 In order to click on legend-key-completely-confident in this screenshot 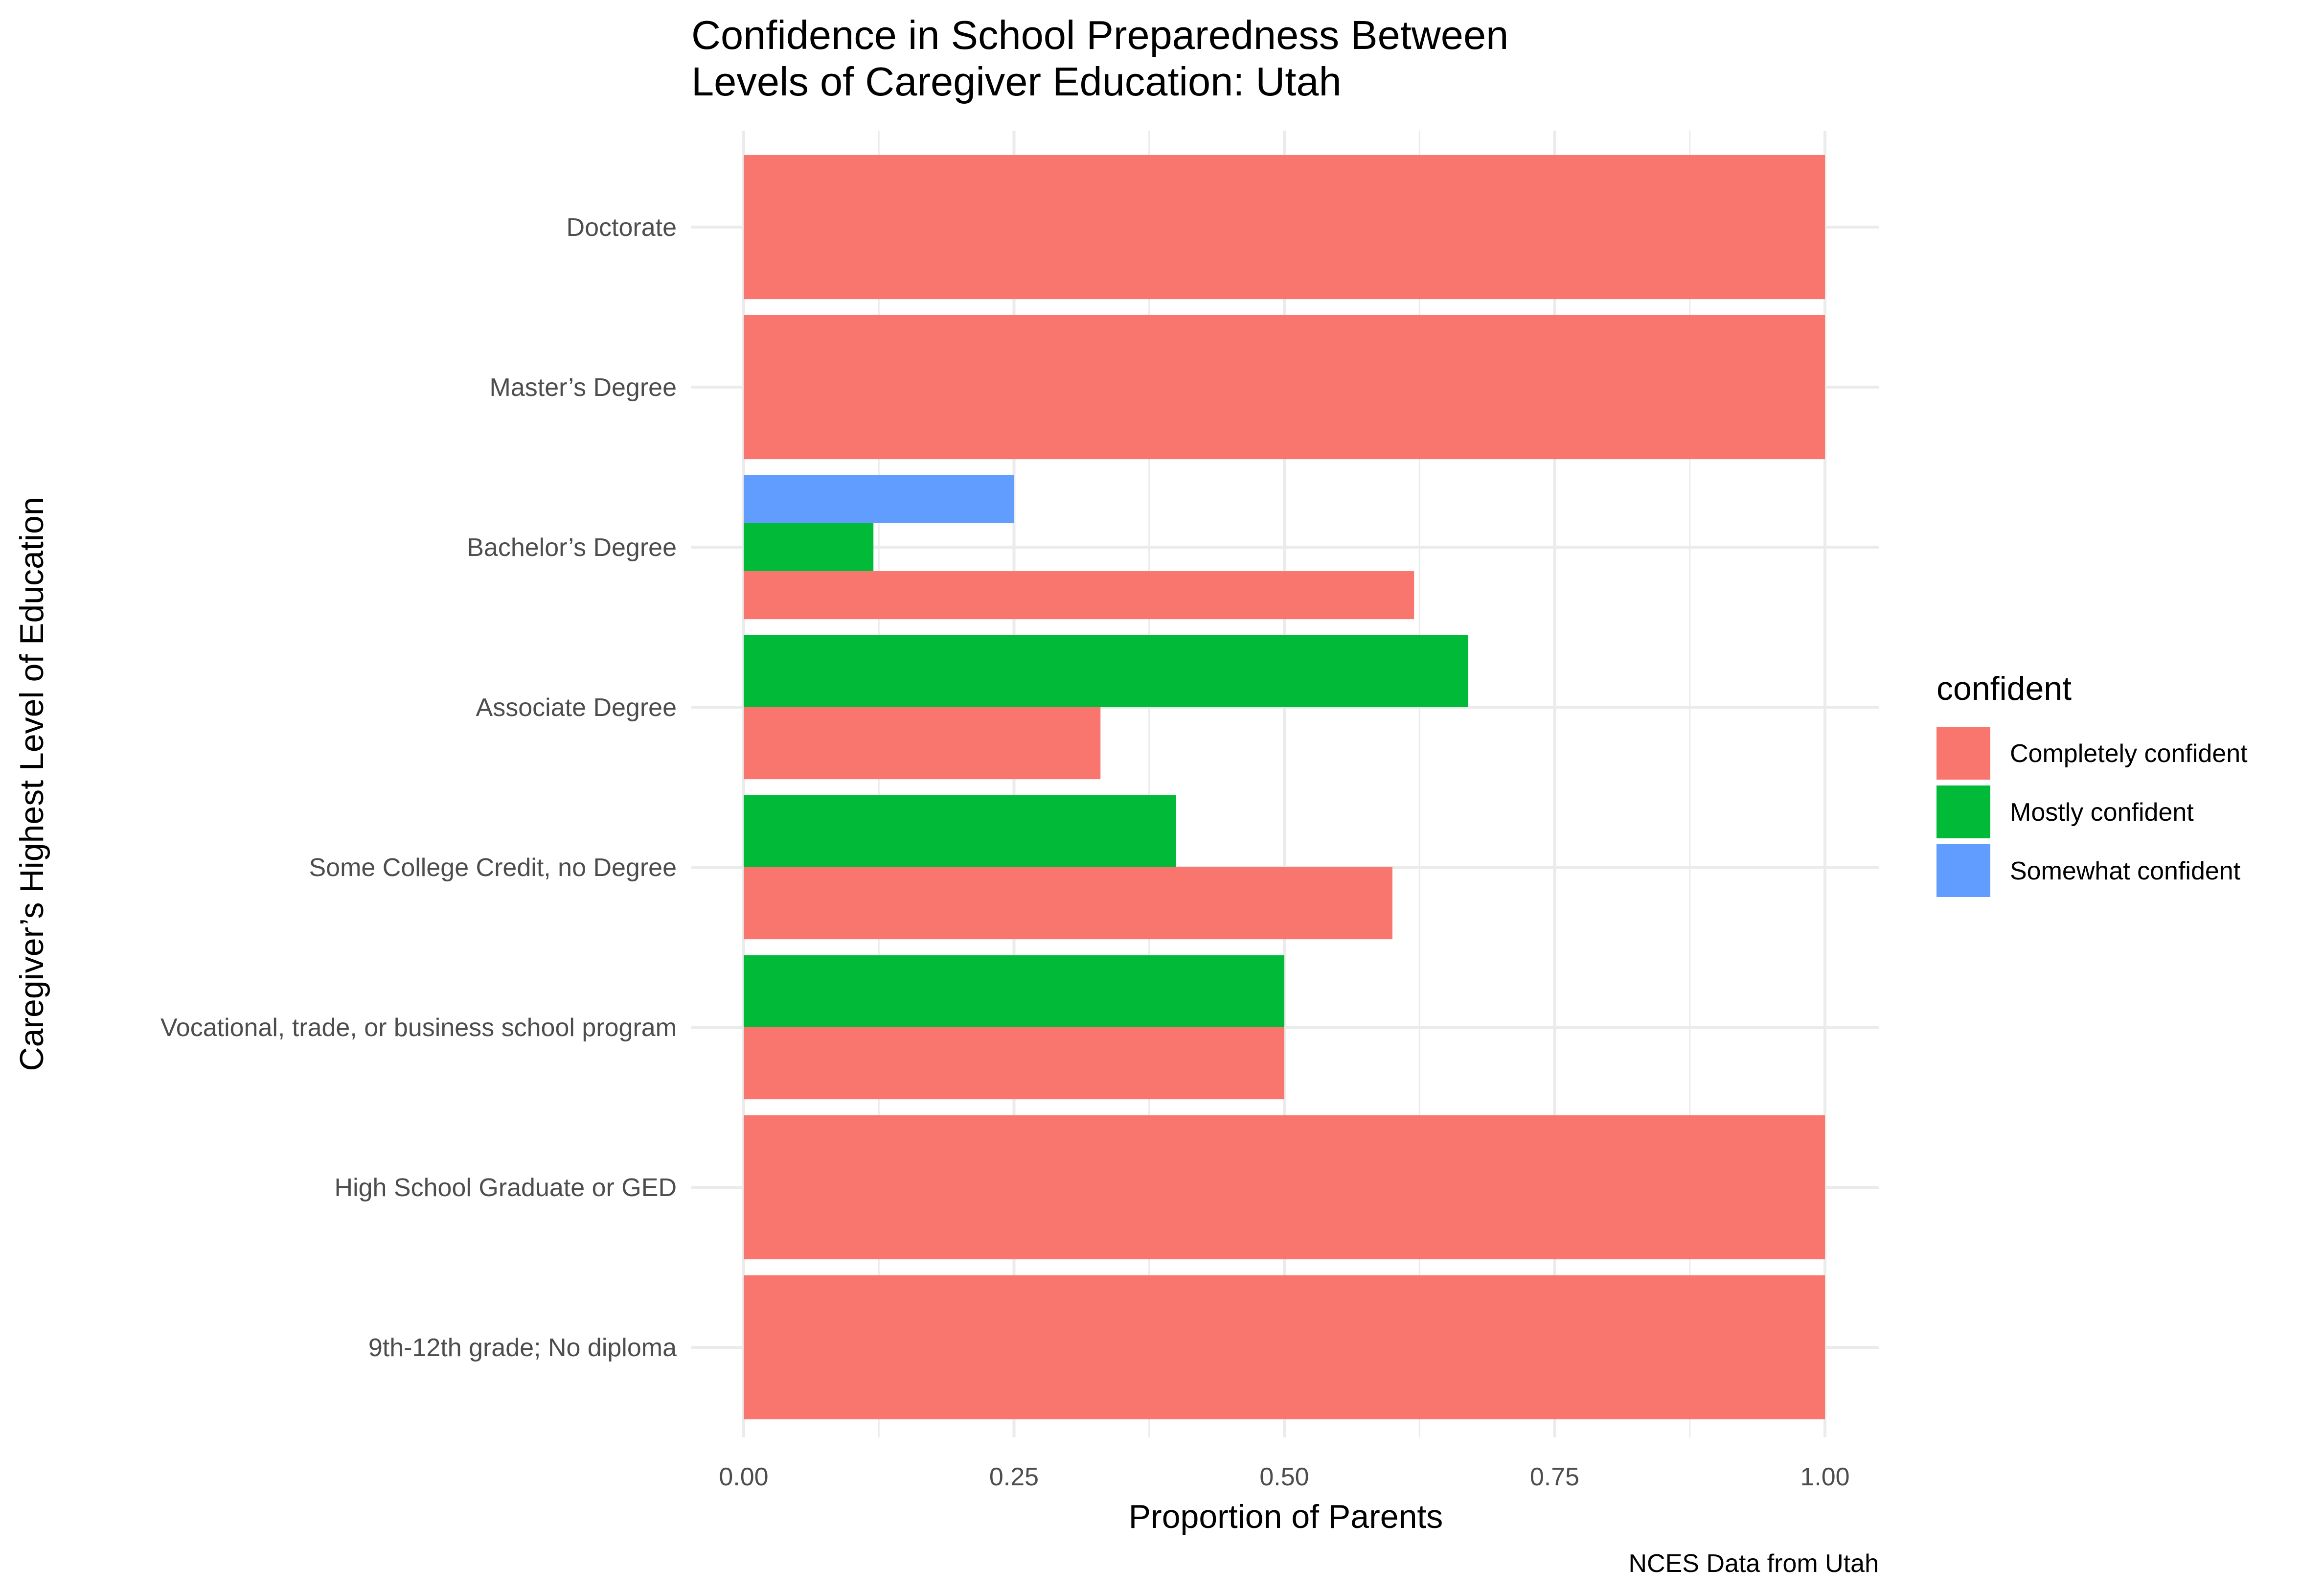, I will do `click(1964, 753)`.